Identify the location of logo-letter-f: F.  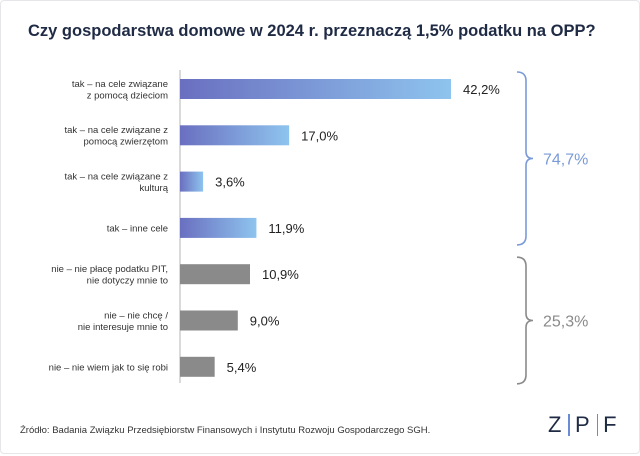
(611, 424).